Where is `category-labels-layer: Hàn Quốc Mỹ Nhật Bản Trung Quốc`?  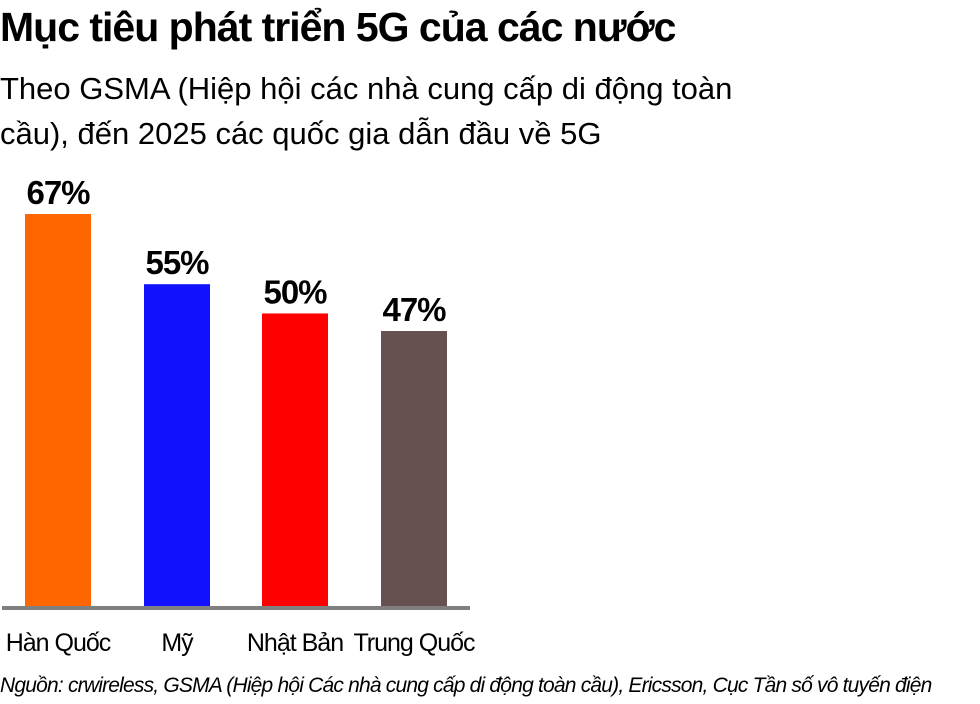
category-labels-layer: Hàn Quốc Mỹ Nhật Bản Trung Quốc is located at coordinates (241, 643).